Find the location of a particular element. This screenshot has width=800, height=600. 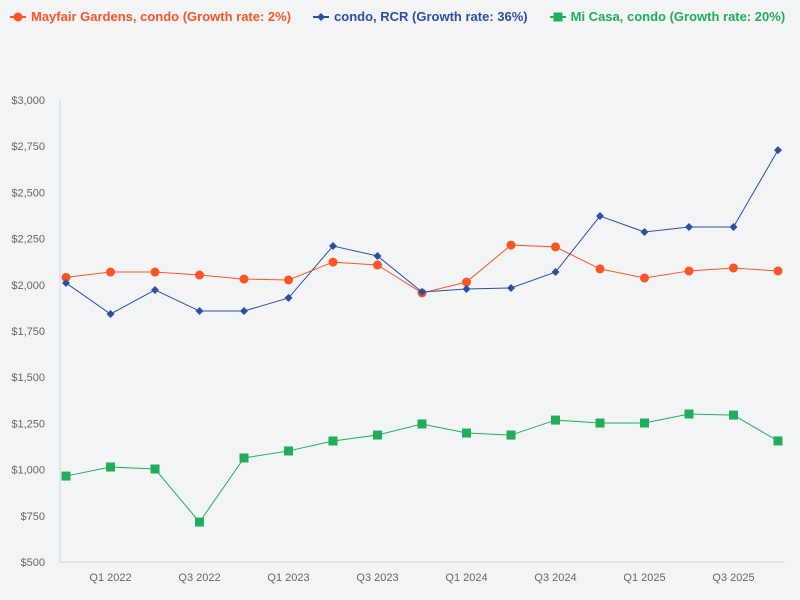

square-marker-icon is located at coordinates (557, 16).